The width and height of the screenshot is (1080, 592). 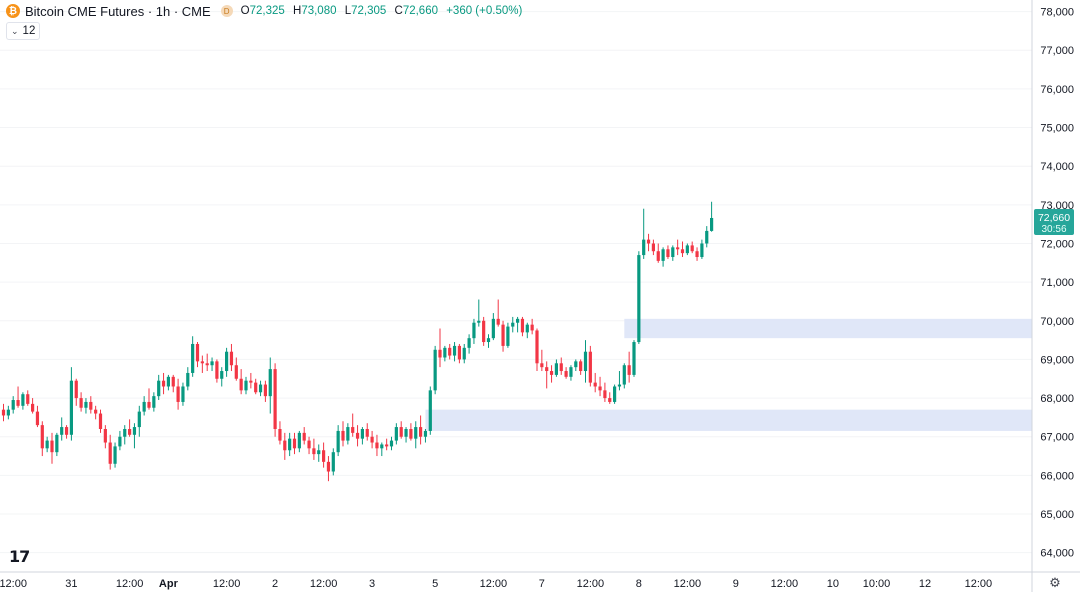 What do you see at coordinates (226, 11) in the screenshot?
I see `delayed-badge: D` at bounding box center [226, 11].